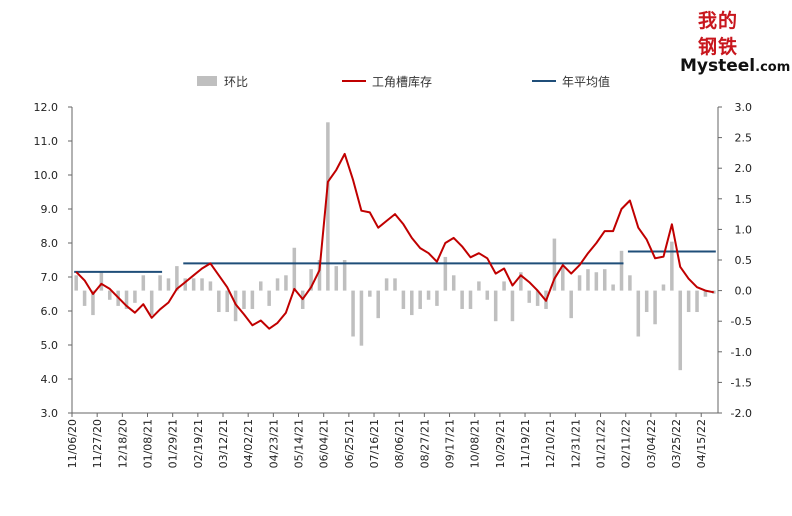 This screenshot has height=516, width=792. I want to click on x-tick-label: 12/18/20, so click(122, 443).